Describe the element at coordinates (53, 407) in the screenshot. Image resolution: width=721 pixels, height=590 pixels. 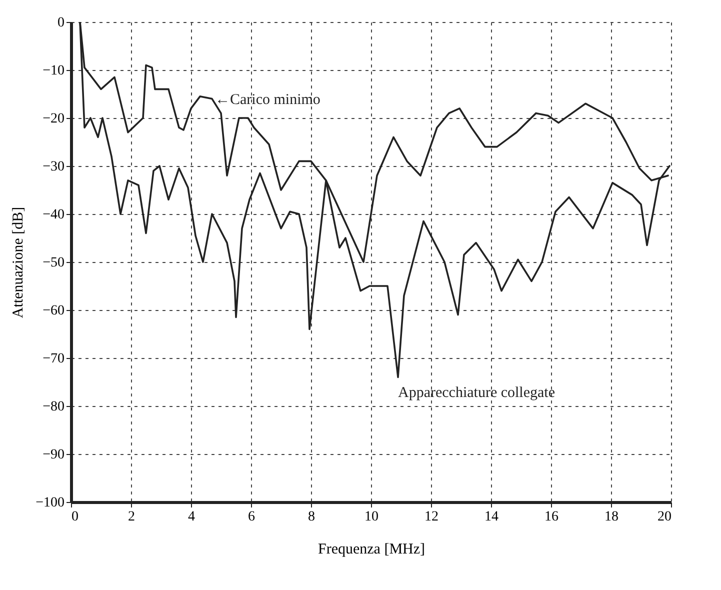
I see `y-tick-label: −80` at that location.